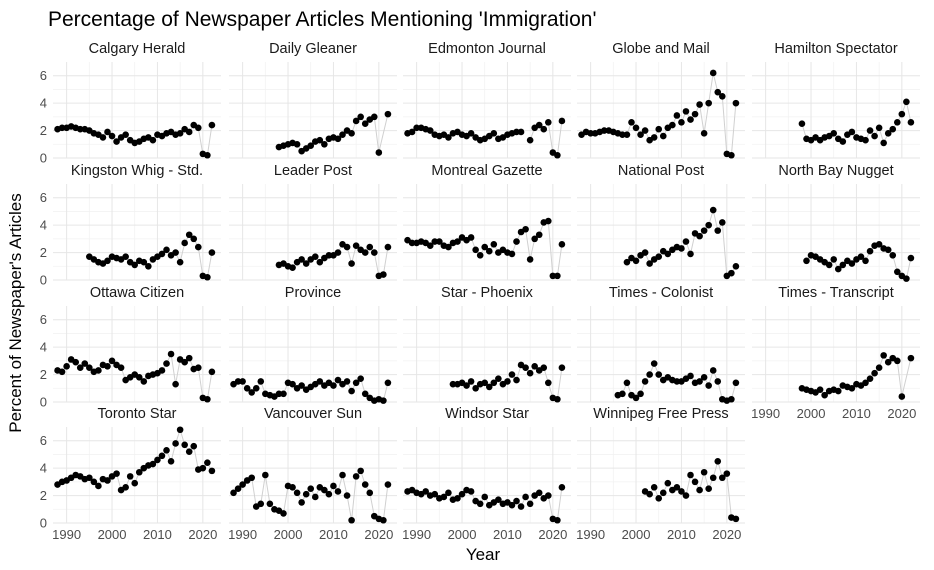 This screenshot has width=934, height=570. Describe the element at coordinates (661, 100) in the screenshot. I see `facet-panel: Globe and Mail` at that location.